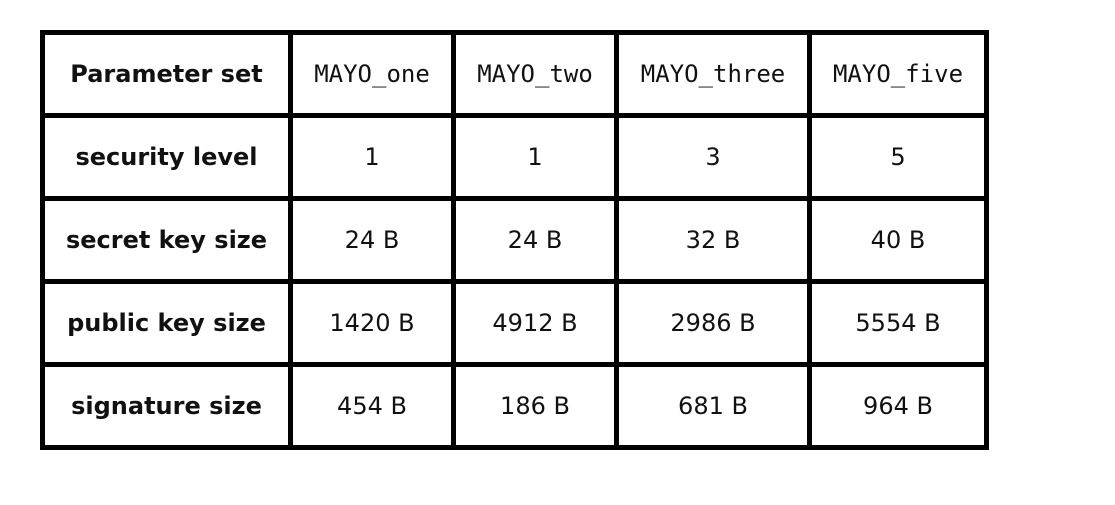  I want to click on table-cell: 1420 B, so click(372, 323).